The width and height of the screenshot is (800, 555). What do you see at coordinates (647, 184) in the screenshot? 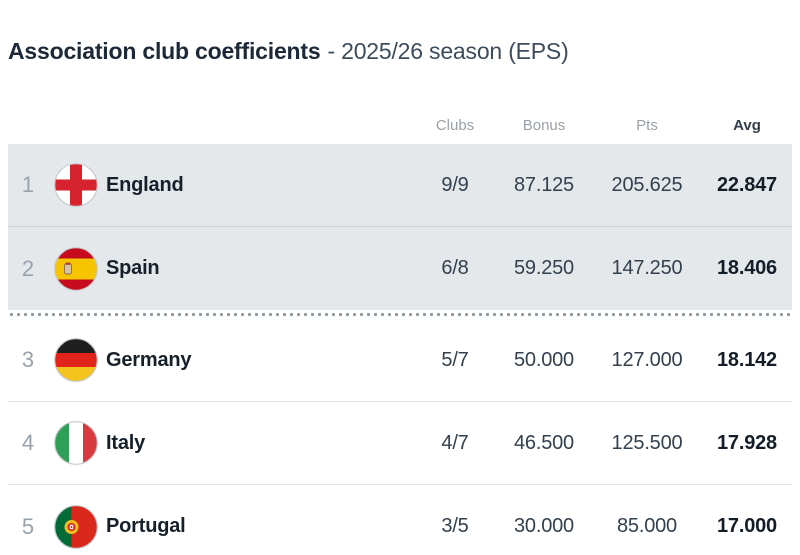
I see `pts-value: 205.625` at bounding box center [647, 184].